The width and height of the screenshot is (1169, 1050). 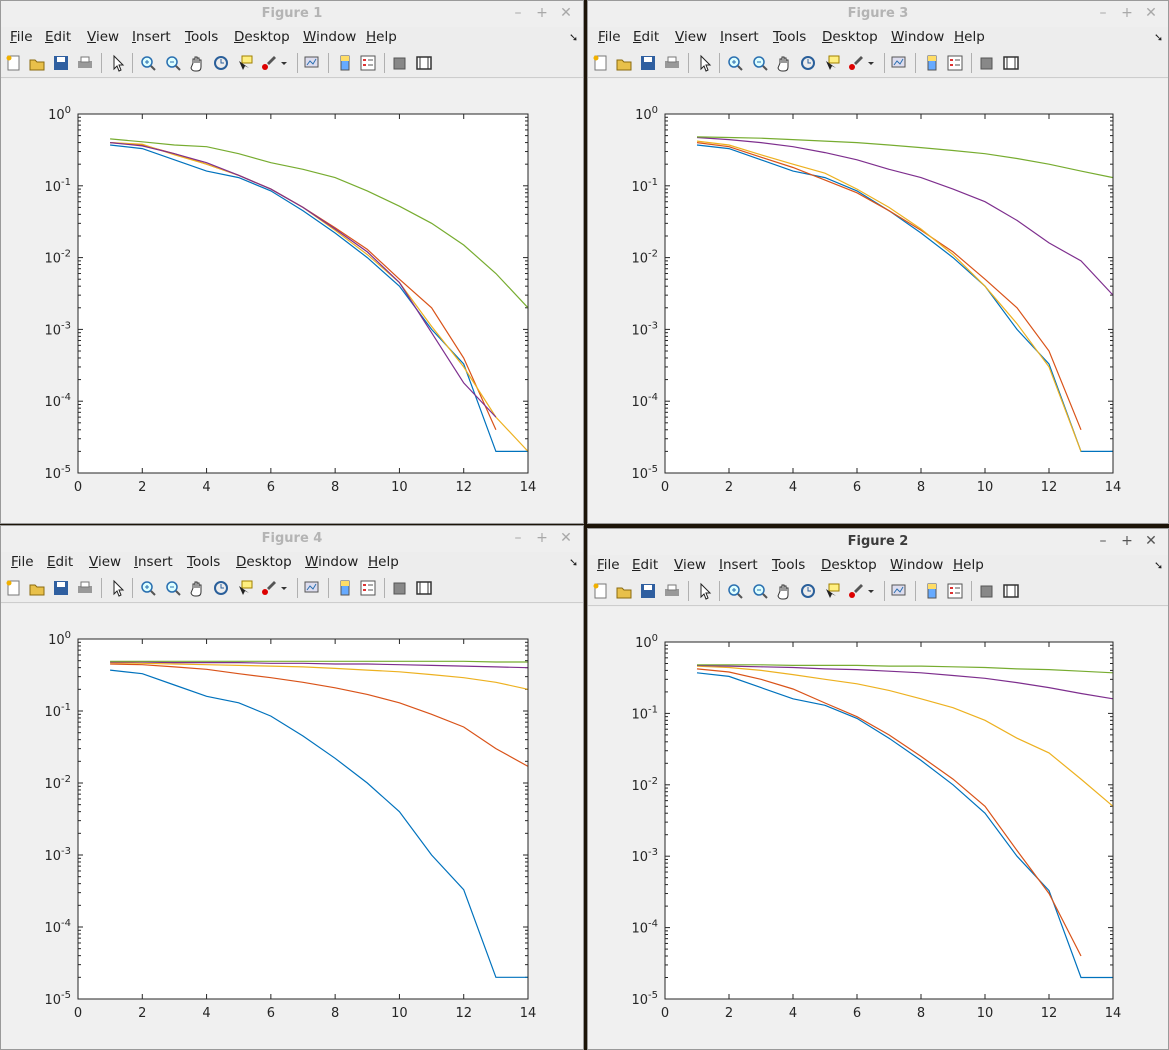 I want to click on menu-file: File, so click(x=22, y=562).